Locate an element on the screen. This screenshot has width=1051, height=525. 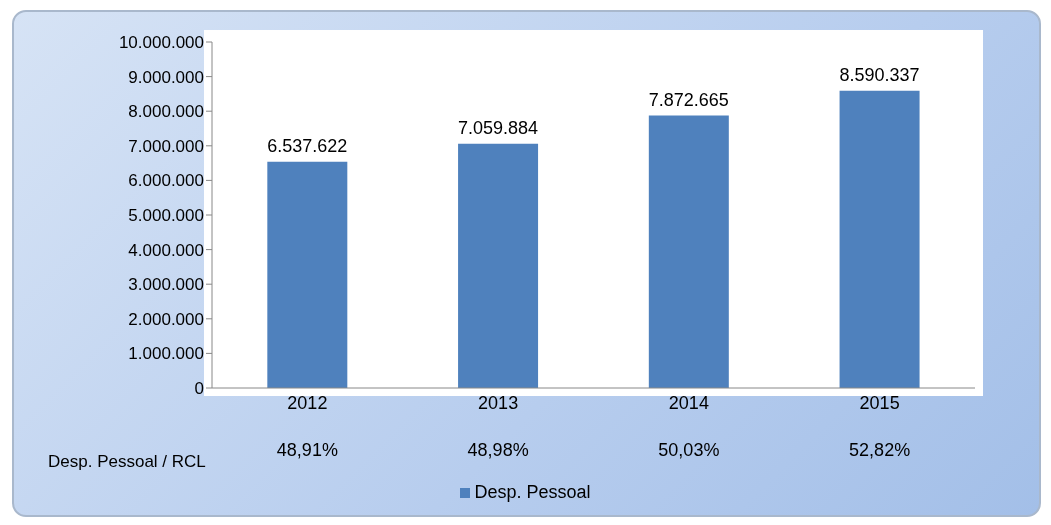
data-label: 7.059.884 is located at coordinates (498, 127).